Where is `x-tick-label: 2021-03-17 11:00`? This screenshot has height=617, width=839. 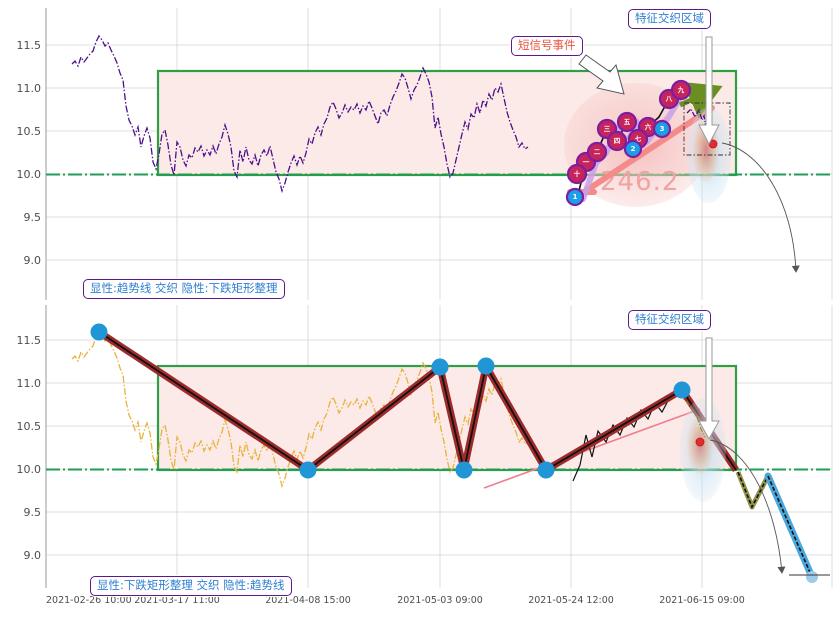 x-tick-label: 2021-03-17 11:00 is located at coordinates (177, 600).